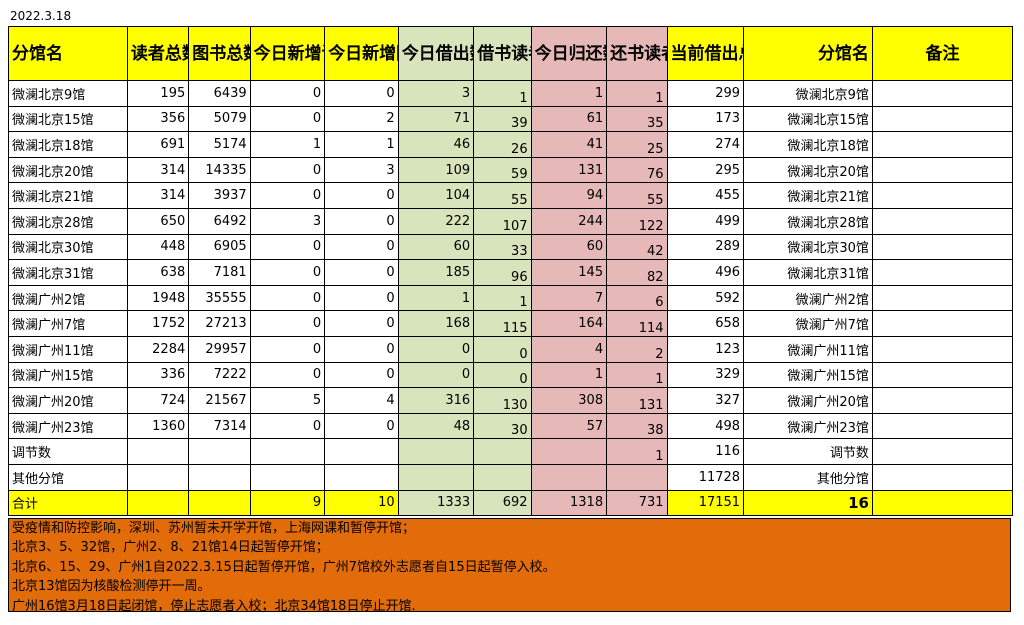 This screenshot has width=1024, height=625. I want to click on note-line: 受疫情和防控影响，深圳、苏州暂未开学开馆，上海网课和暂停开馆；, so click(214, 528).